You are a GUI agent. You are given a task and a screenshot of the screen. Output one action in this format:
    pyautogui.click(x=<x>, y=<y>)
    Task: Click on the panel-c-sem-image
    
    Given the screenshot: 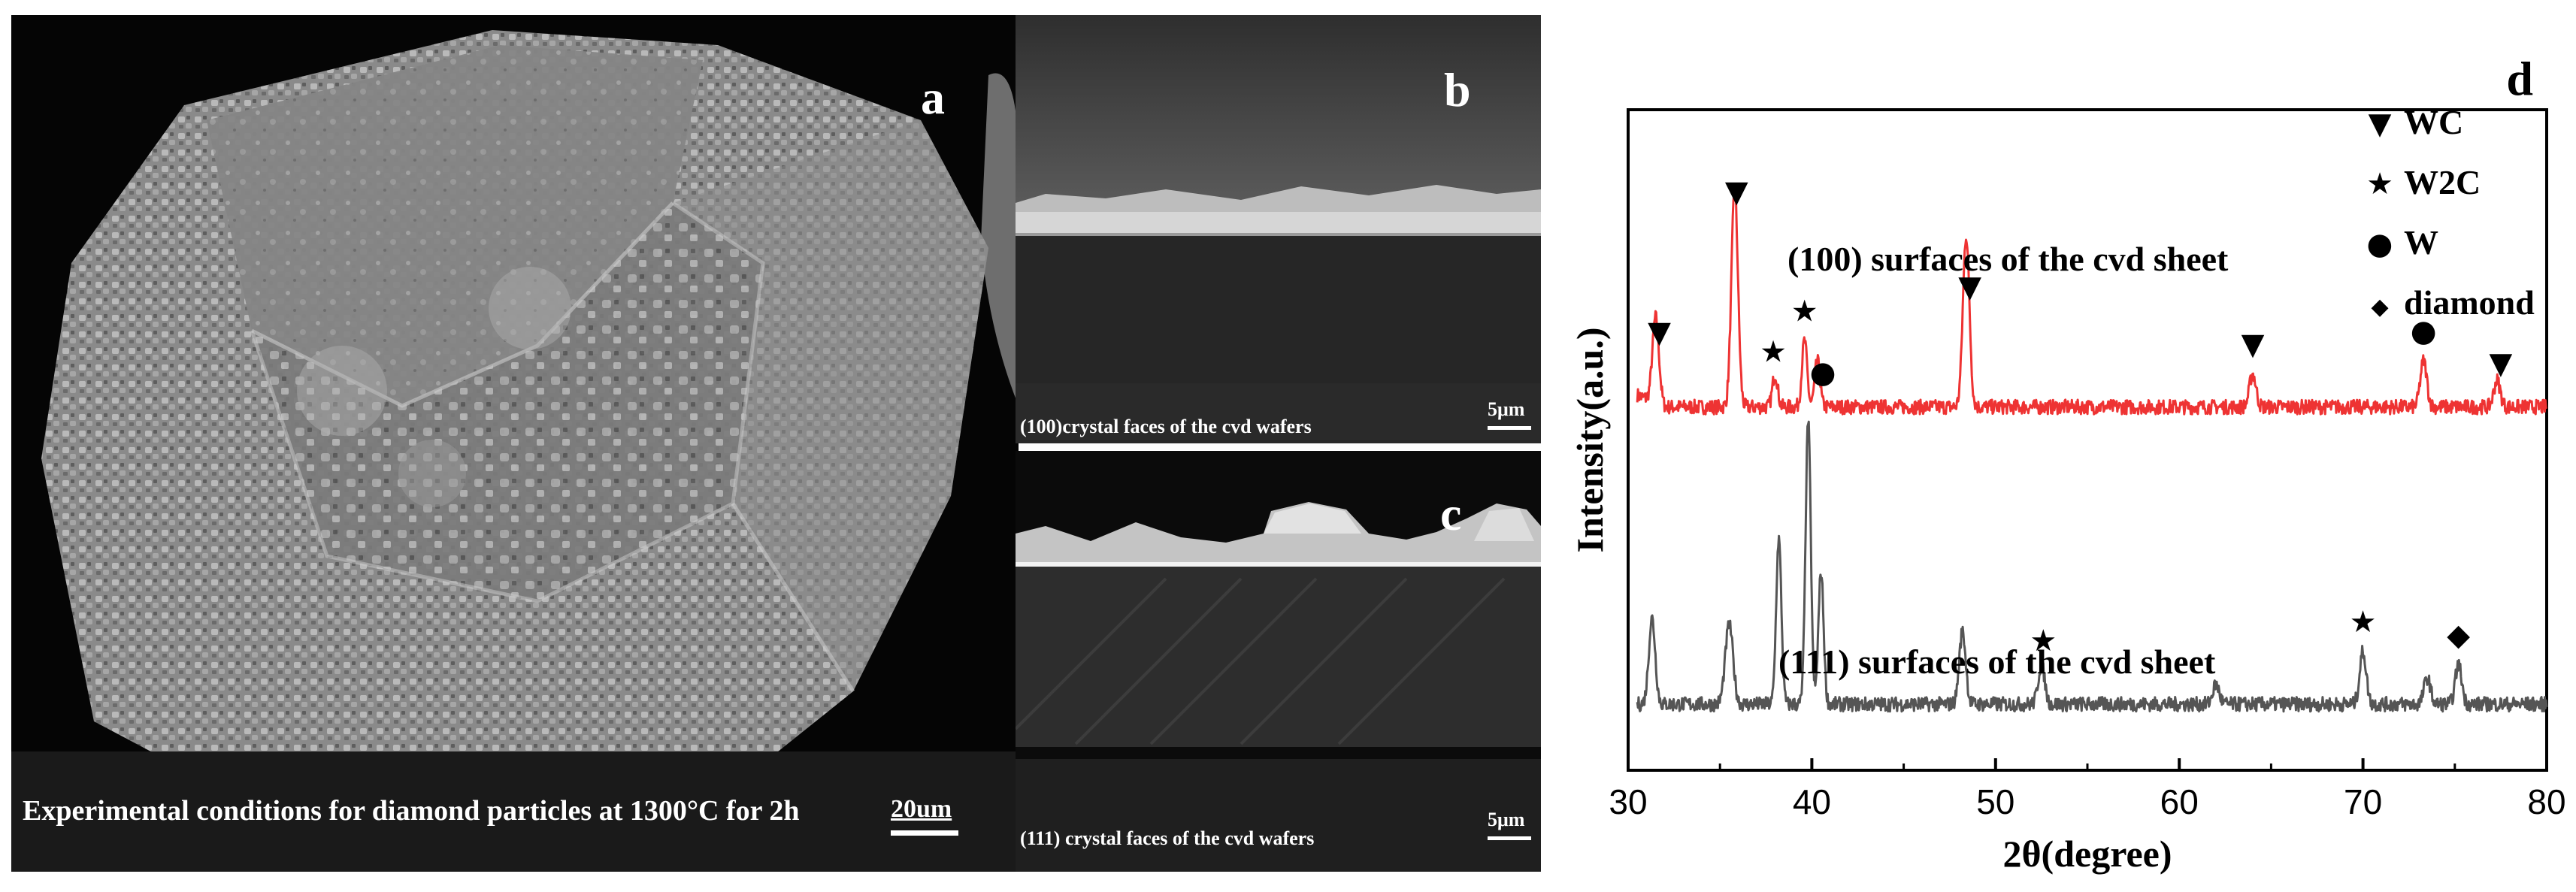 What is the action you would take?
    pyautogui.click(x=1278, y=661)
    